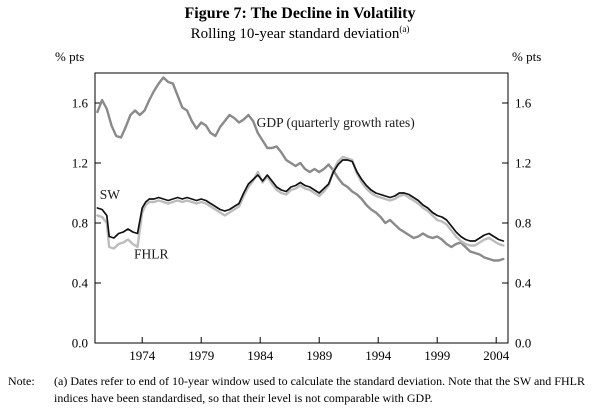  What do you see at coordinates (142, 355) in the screenshot?
I see `x-tick-label: 1974` at bounding box center [142, 355].